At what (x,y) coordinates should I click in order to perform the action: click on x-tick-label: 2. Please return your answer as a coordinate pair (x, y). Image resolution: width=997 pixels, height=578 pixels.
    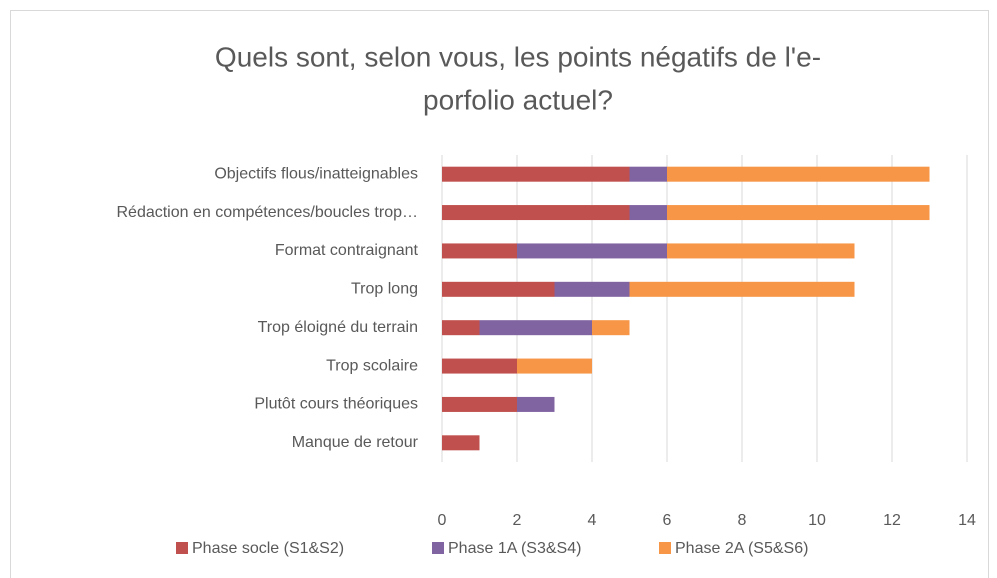
    Looking at the image, I should click on (517, 520).